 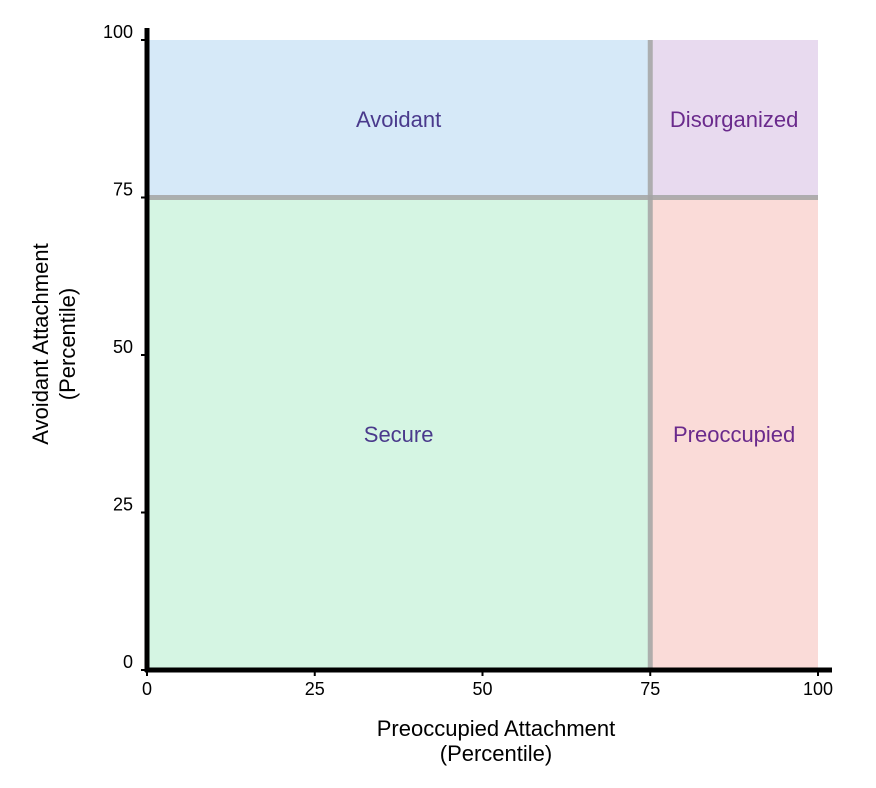 I want to click on region-label-preoccupied: Preoccupied, so click(x=734, y=434).